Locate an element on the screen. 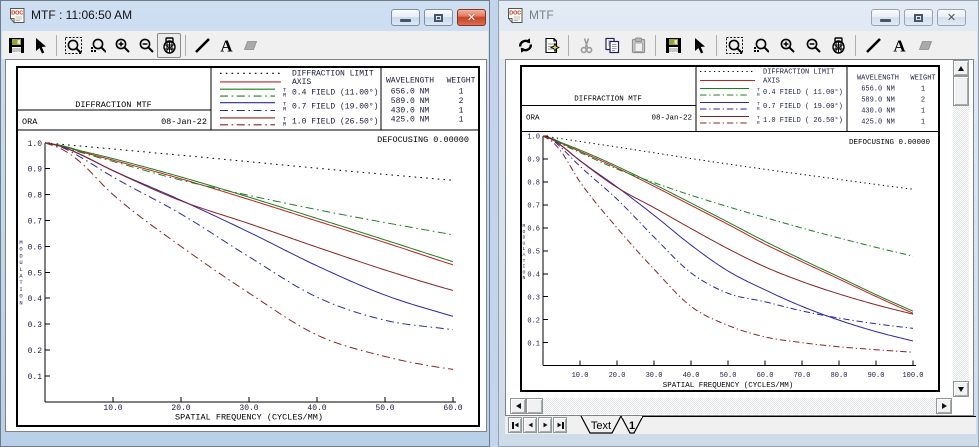 This screenshot has width=979, height=447. hscroll-thumb is located at coordinates (534, 406).